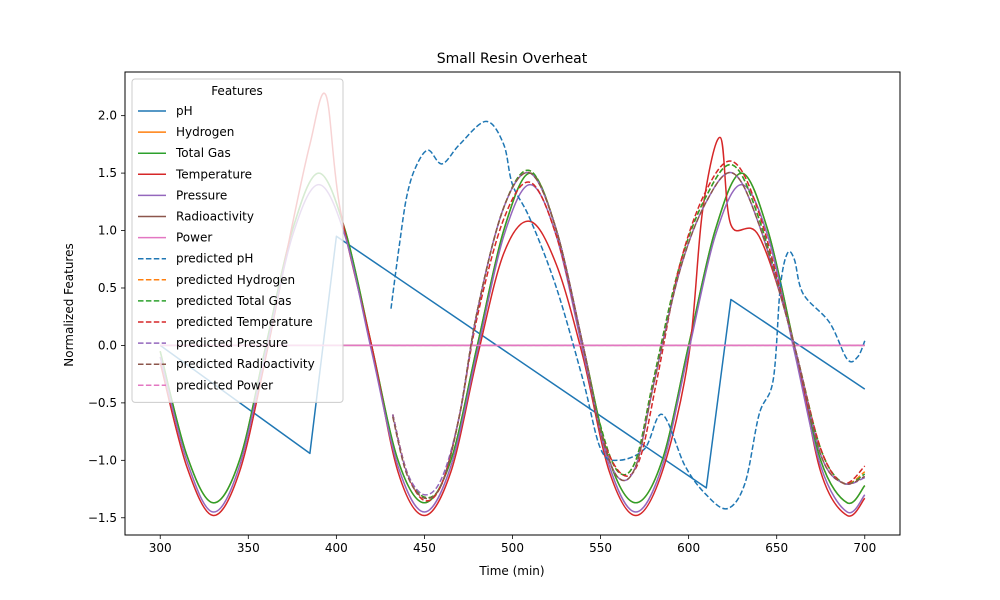 This screenshot has width=1000, height=600. What do you see at coordinates (213, 174) in the screenshot?
I see `legend-label-temperature: Temperature` at bounding box center [213, 174].